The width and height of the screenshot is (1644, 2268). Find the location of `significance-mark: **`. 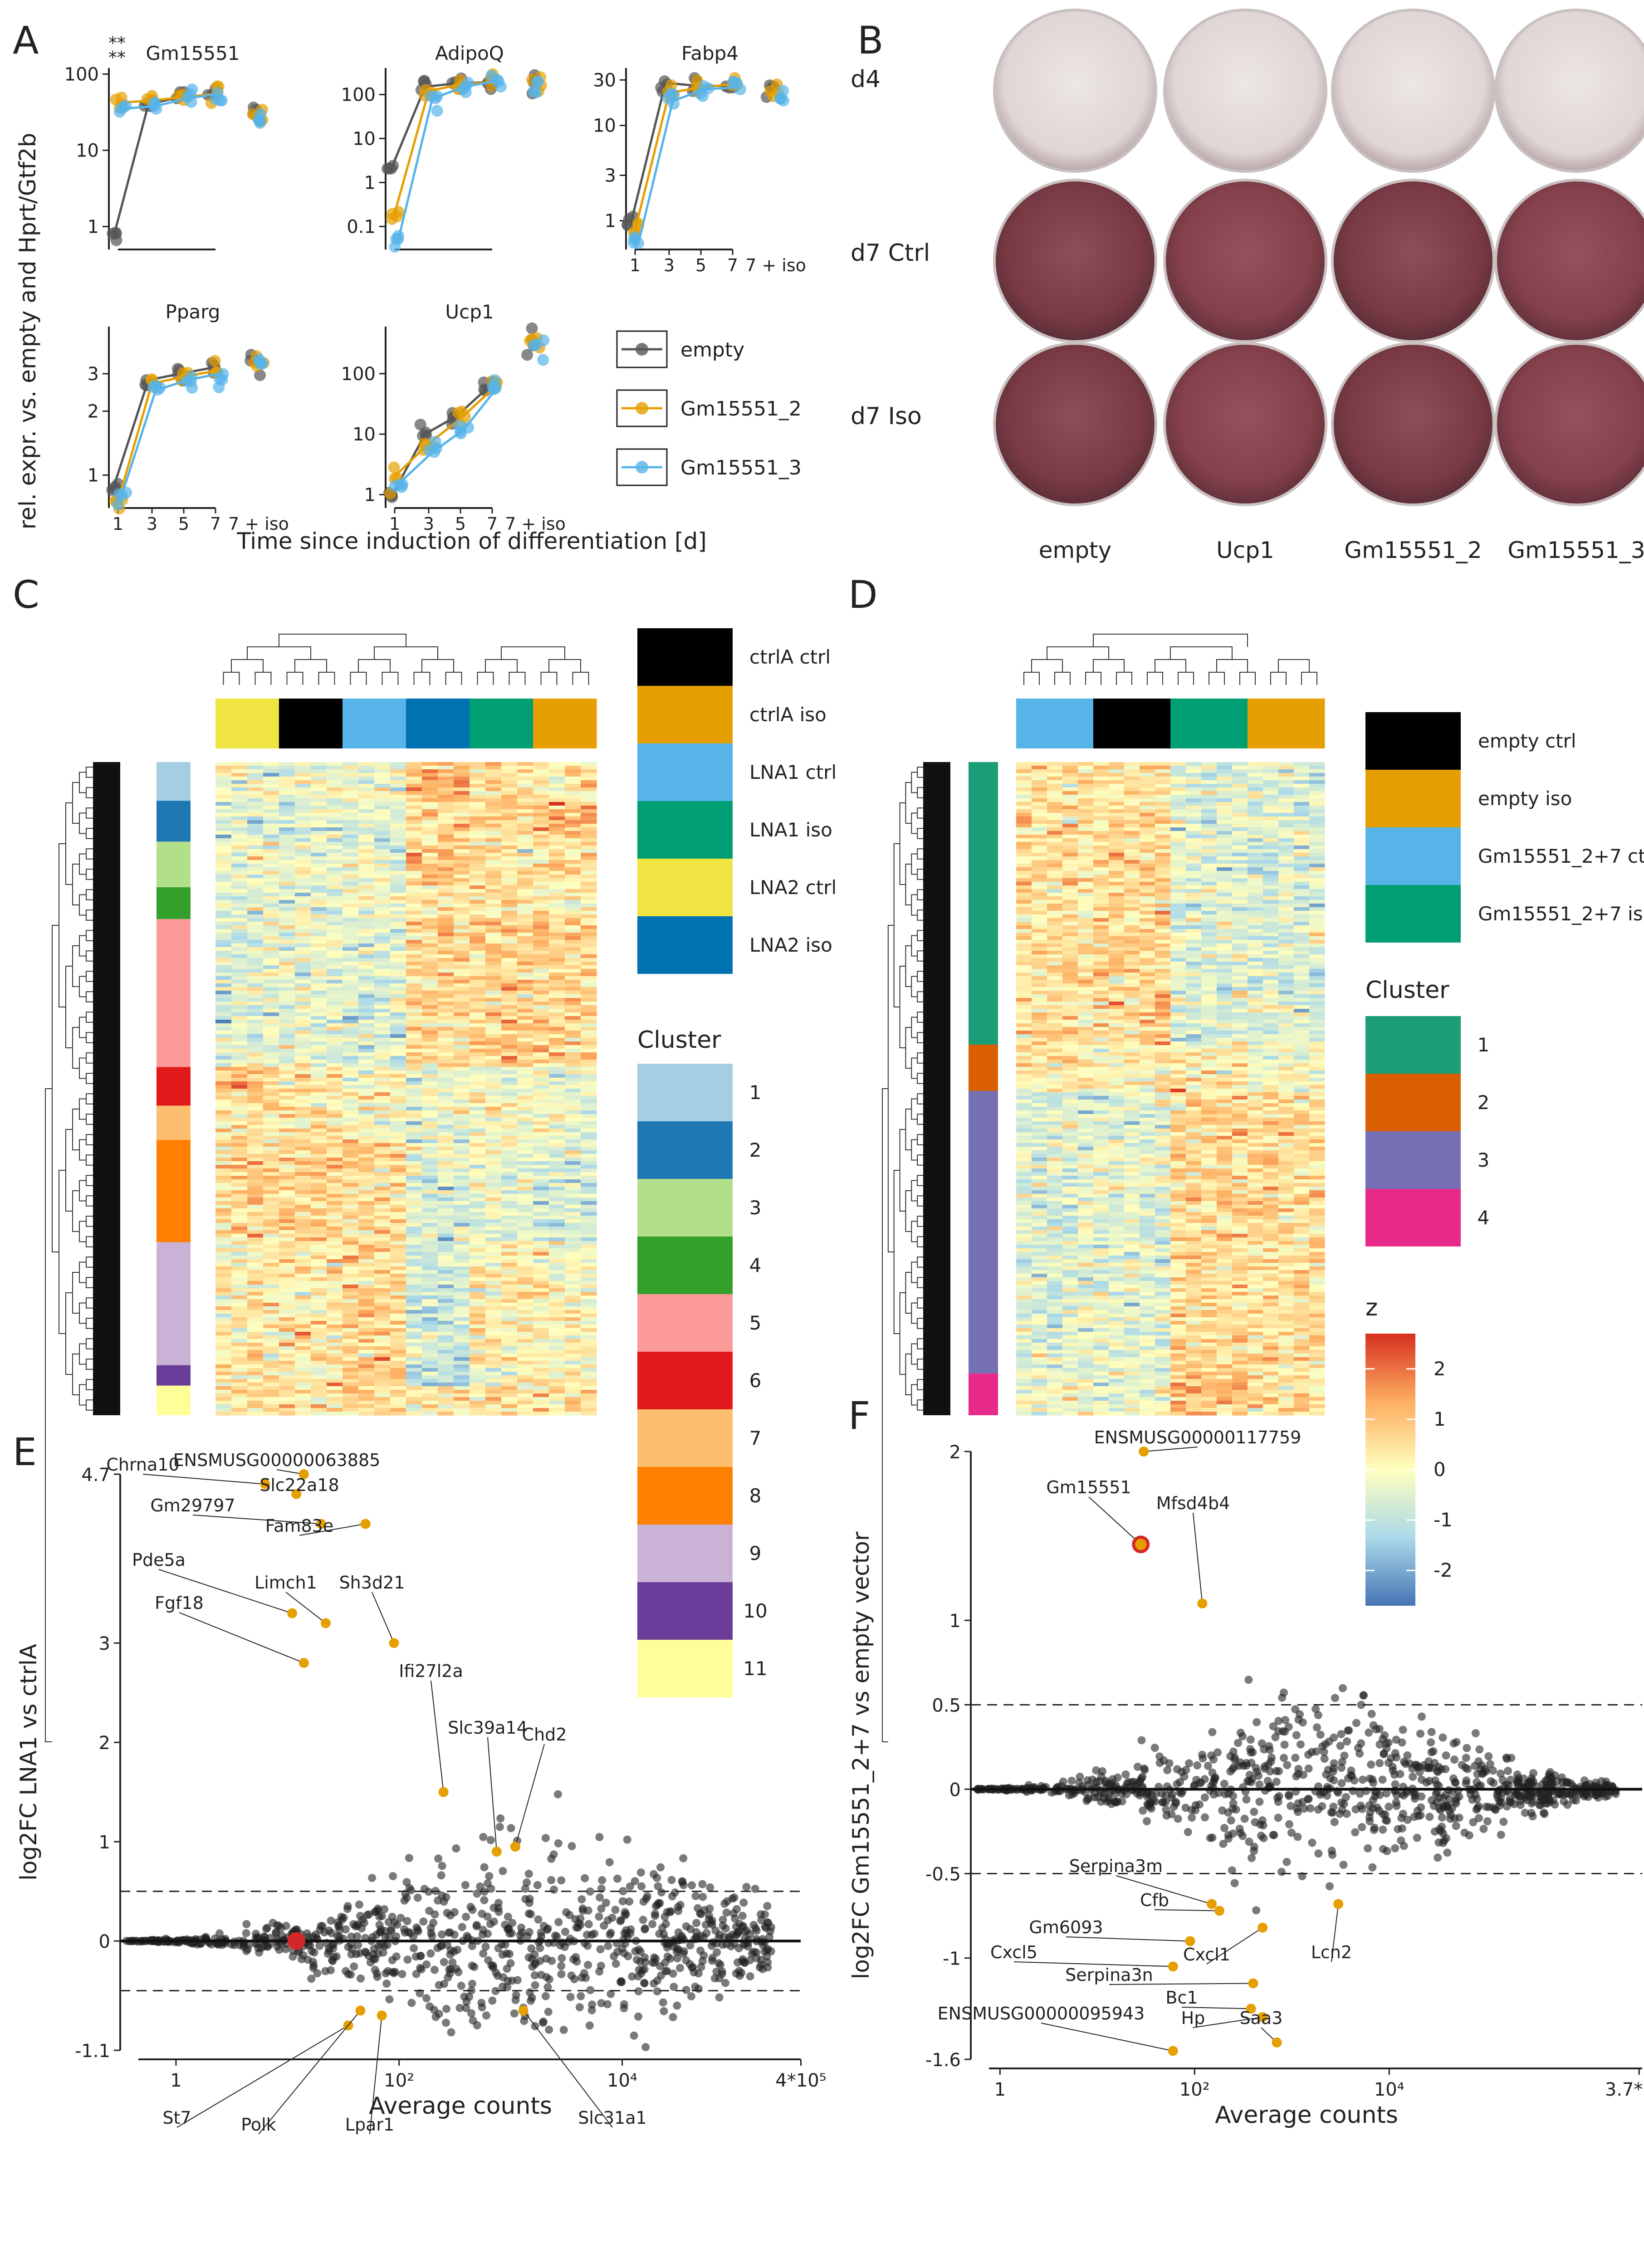

significance-mark: ** is located at coordinates (117, 43).